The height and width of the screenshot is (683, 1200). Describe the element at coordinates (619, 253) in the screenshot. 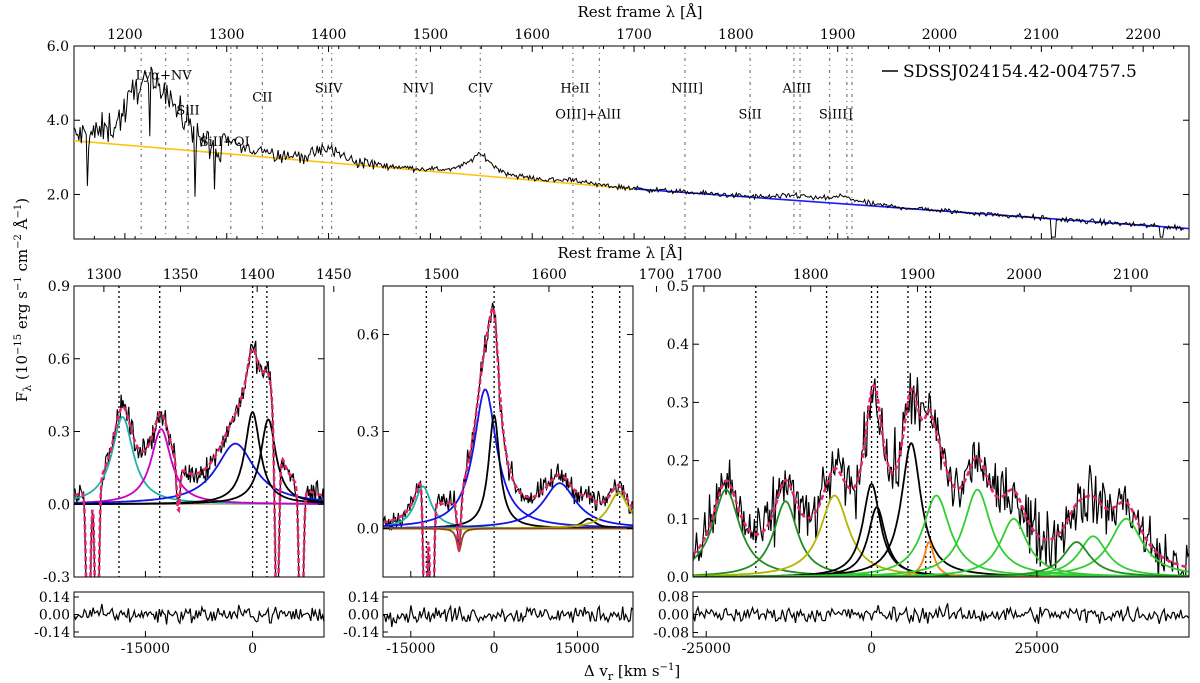

I see `mid-rest-frame-axis-title: Rest frame λ [Å]` at that location.